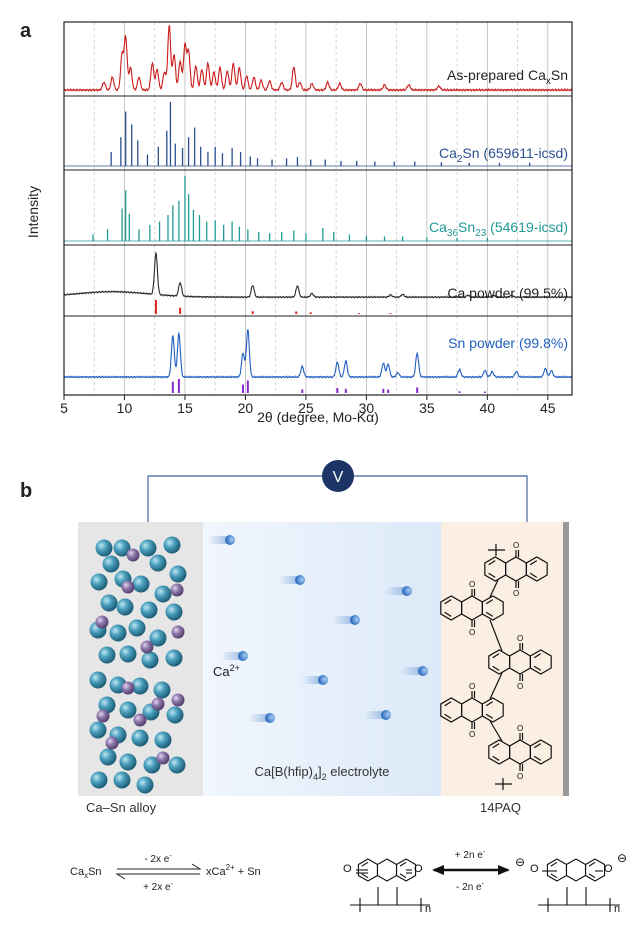  What do you see at coordinates (318, 629) in the screenshot?
I see `calcium-ions` at bounding box center [318, 629].